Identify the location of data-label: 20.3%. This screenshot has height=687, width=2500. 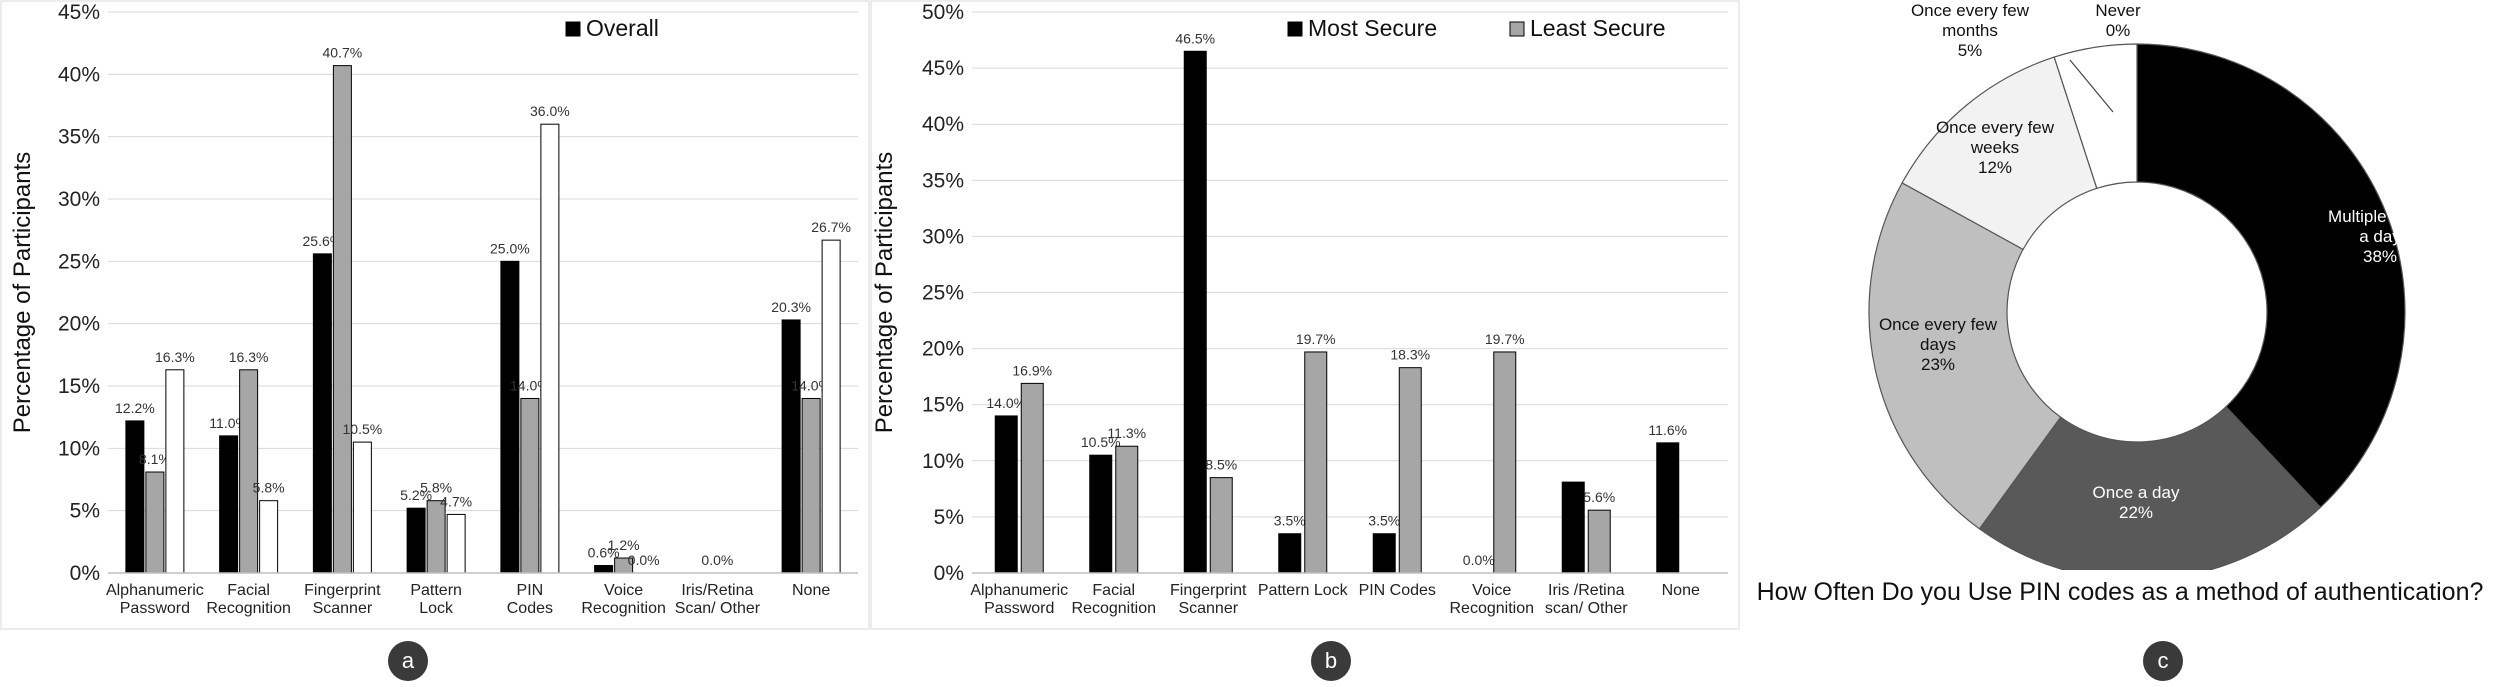
(791, 307).